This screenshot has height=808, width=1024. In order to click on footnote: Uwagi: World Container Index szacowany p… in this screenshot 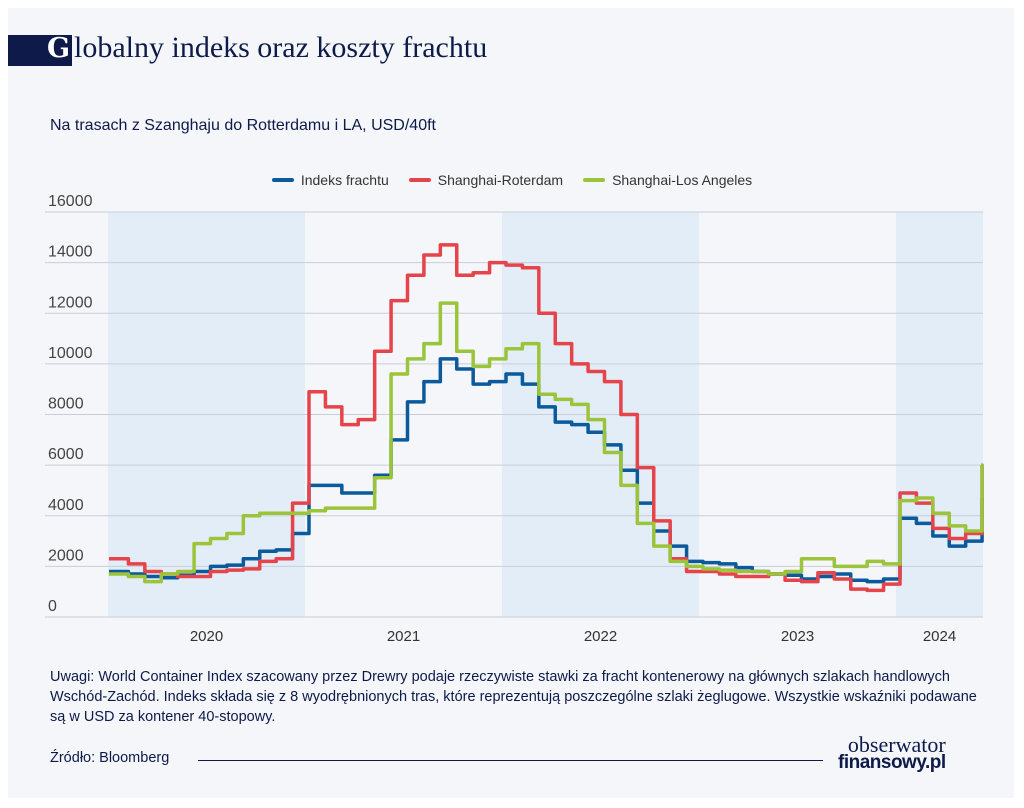, I will do `click(513, 697)`.